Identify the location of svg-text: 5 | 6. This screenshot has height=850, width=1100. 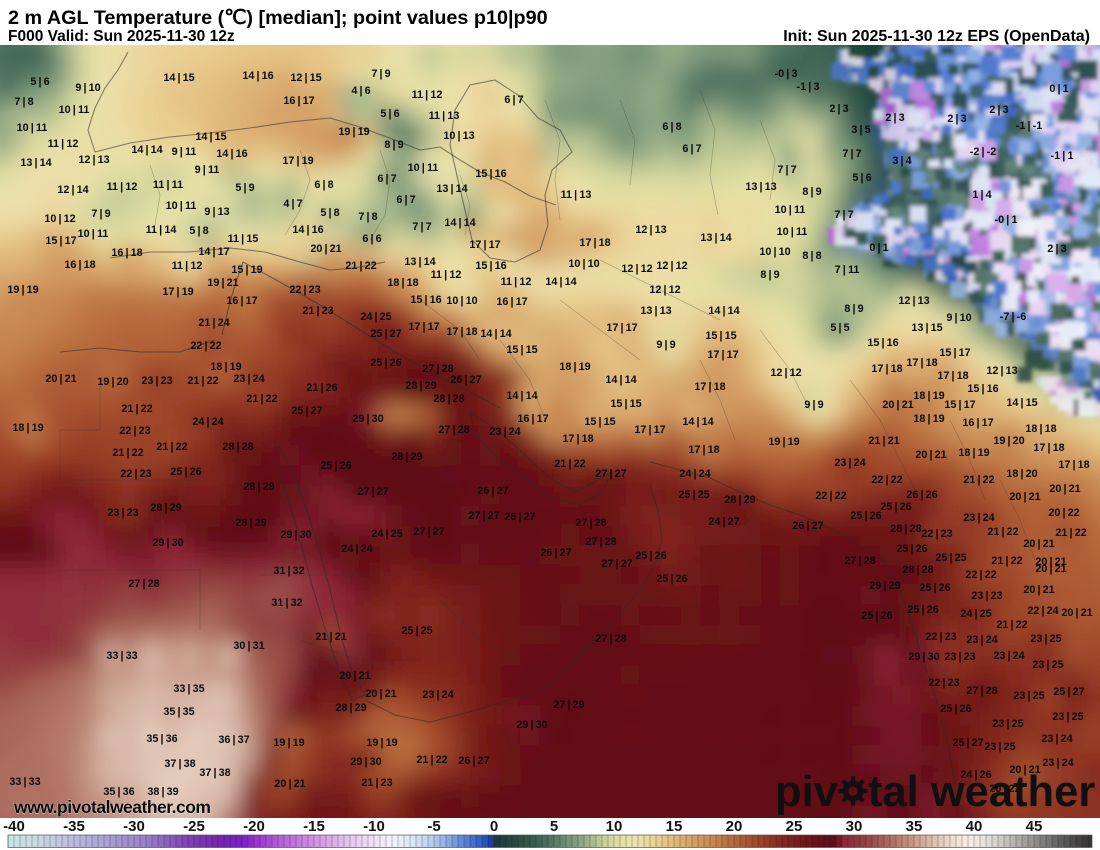
(39, 82).